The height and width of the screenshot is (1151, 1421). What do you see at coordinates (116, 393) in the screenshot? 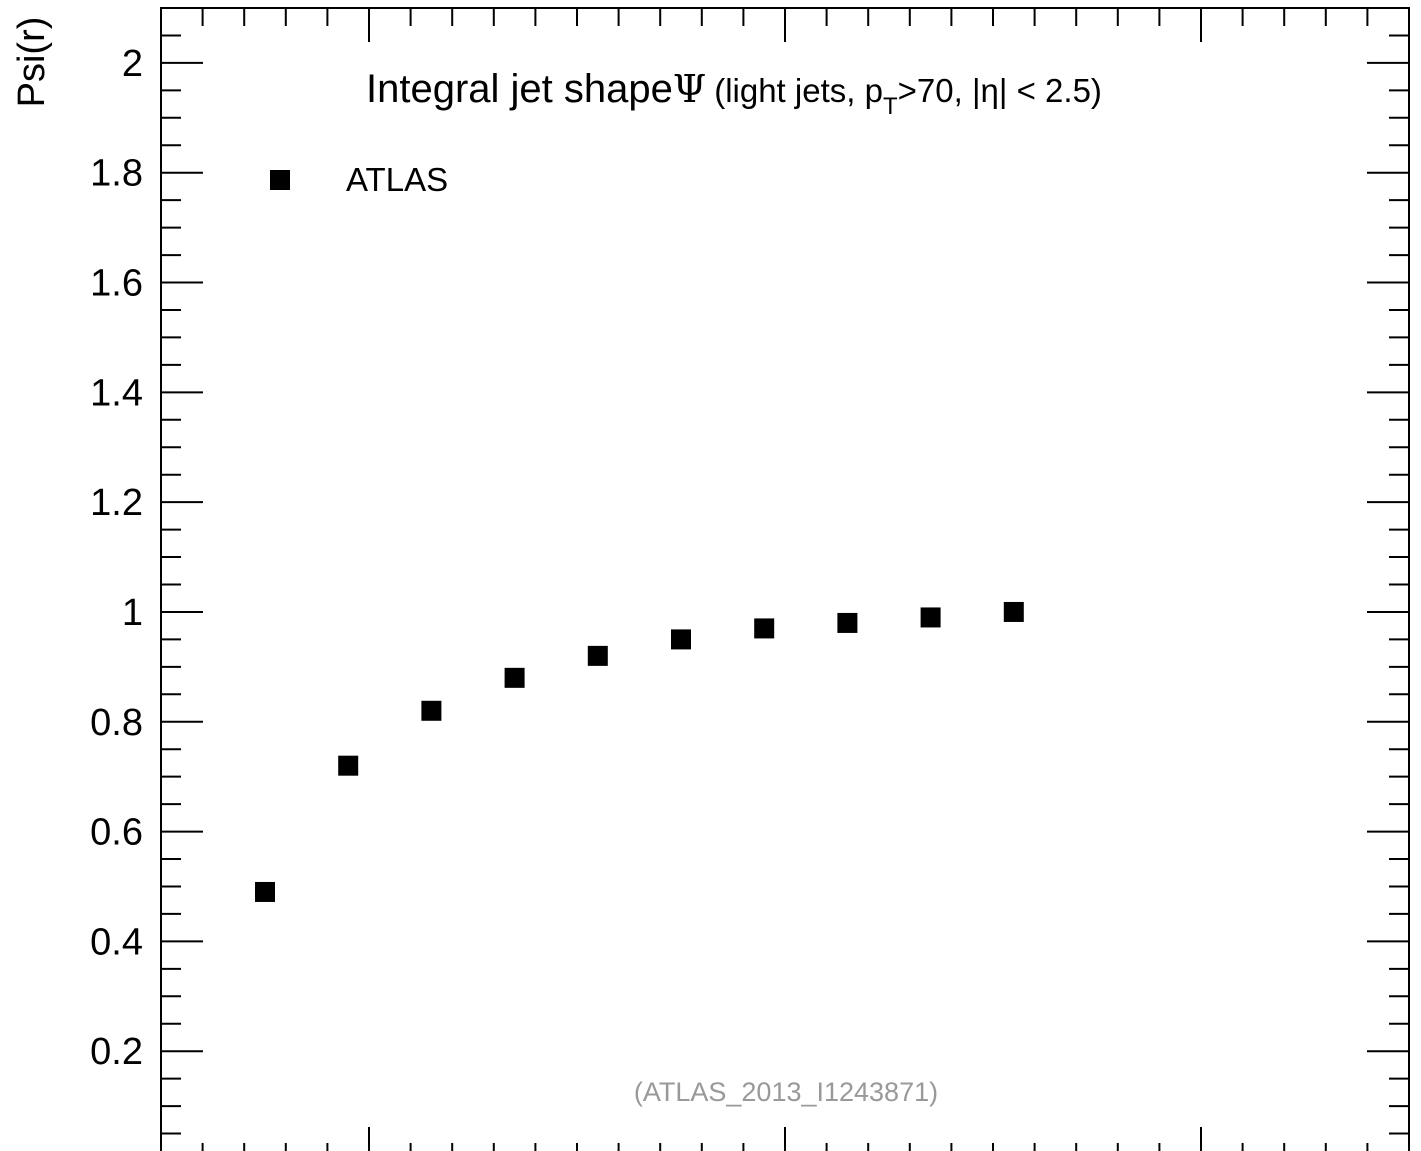
I see `y-tick-label: 1.4` at bounding box center [116, 393].